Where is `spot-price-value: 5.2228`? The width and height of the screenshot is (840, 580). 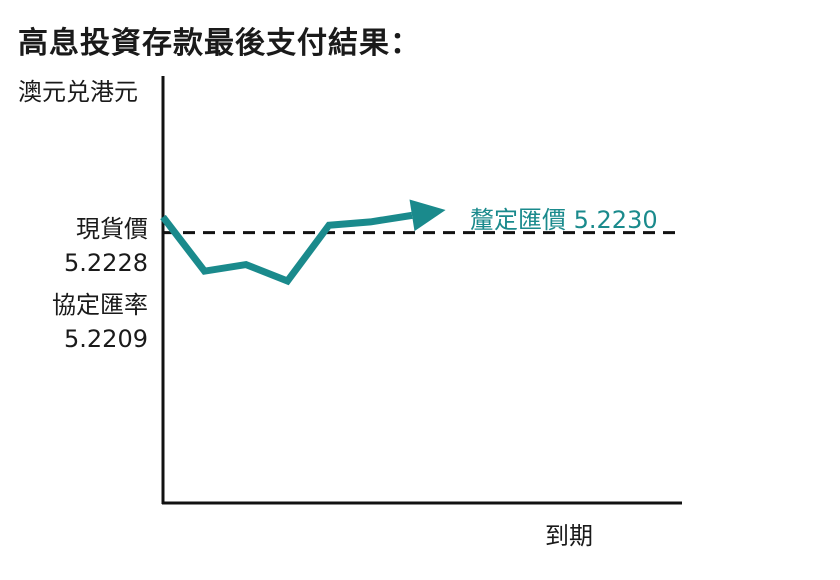 spot-price-value: 5.2228 is located at coordinates (106, 263).